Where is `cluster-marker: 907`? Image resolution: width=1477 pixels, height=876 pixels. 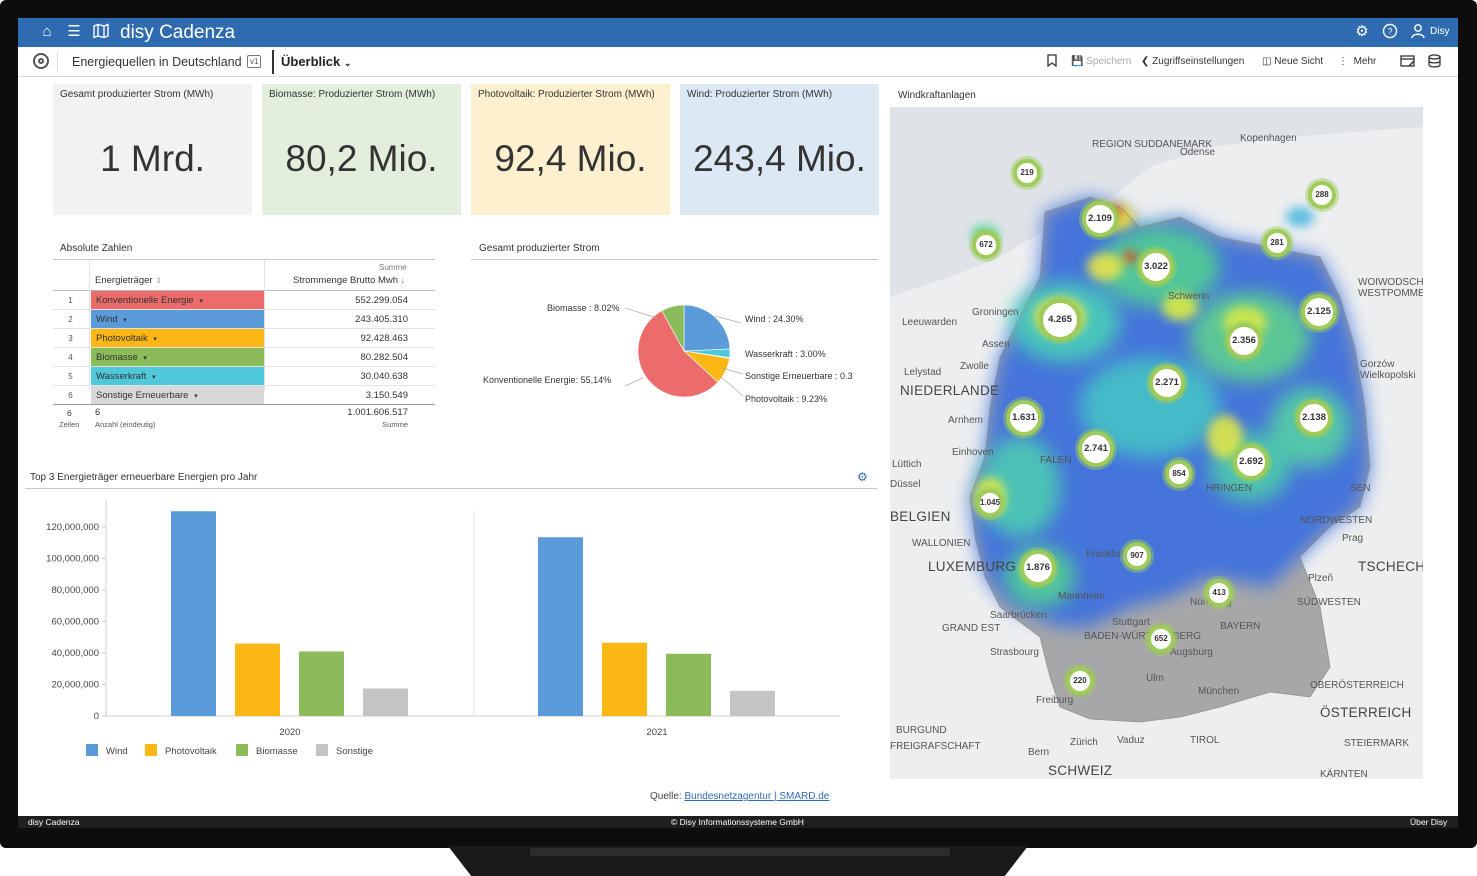 cluster-marker: 907 is located at coordinates (1137, 556).